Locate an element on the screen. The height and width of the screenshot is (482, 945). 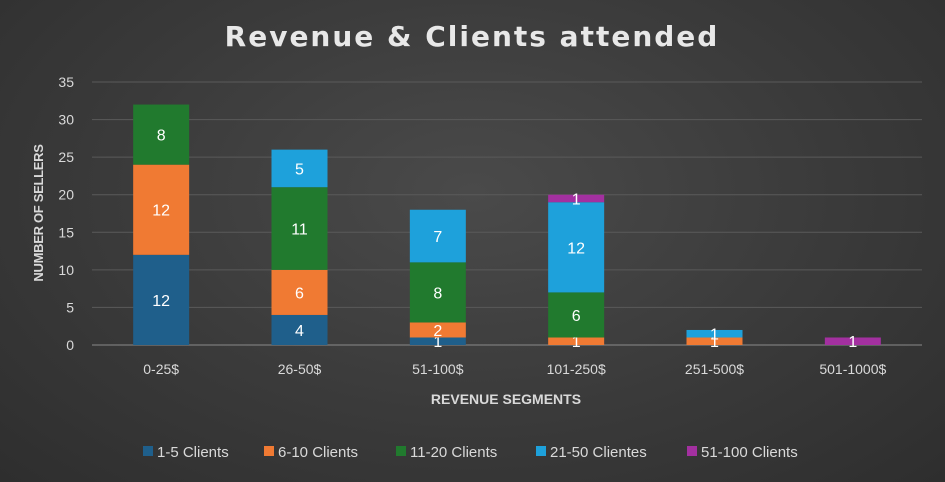
x-axis-label: REVENUE SEGMENTS is located at coordinates (506, 399).